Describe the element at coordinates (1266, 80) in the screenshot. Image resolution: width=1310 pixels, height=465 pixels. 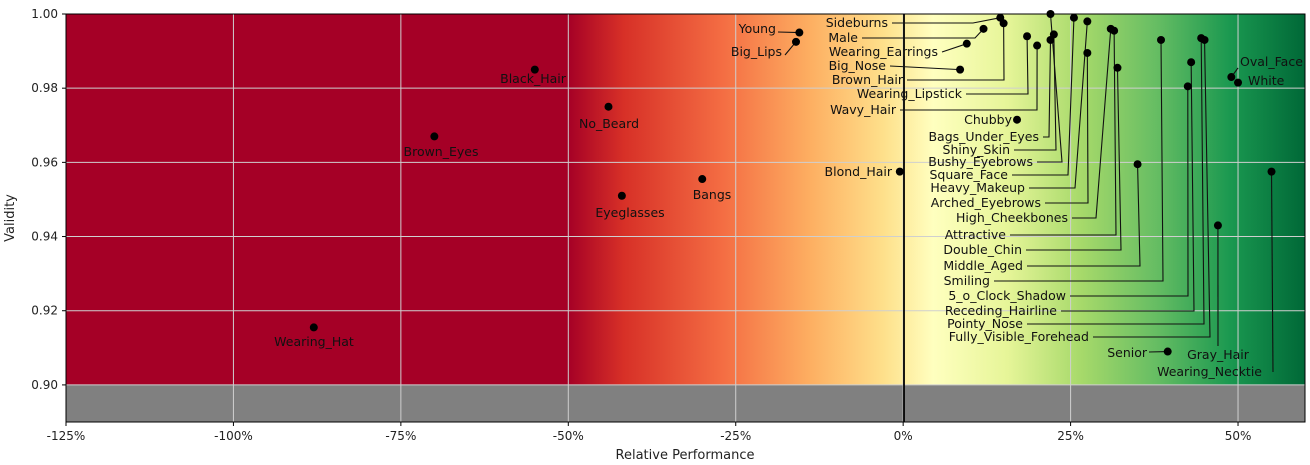
I see `point-label: White` at that location.